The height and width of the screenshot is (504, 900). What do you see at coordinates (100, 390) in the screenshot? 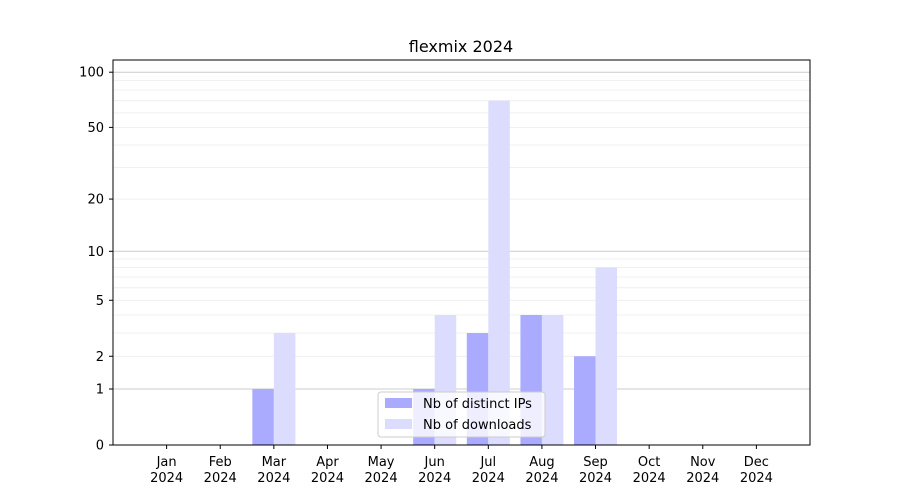
I see `y-tick-label: 1` at bounding box center [100, 390].